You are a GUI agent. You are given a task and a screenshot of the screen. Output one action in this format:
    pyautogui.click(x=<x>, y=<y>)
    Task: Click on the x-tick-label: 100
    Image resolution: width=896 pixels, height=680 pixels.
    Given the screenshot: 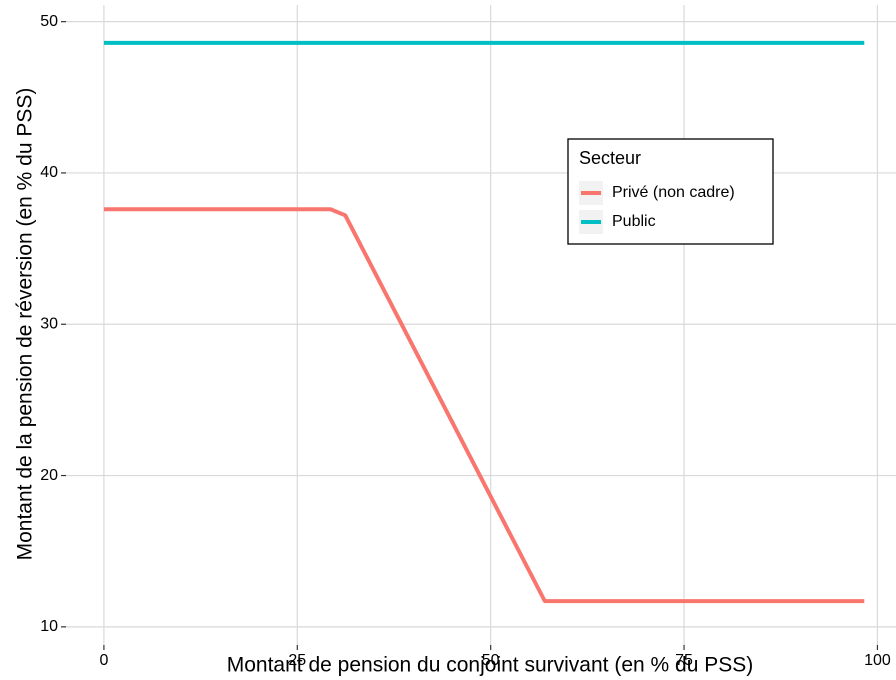 What is the action you would take?
    pyautogui.click(x=877, y=660)
    